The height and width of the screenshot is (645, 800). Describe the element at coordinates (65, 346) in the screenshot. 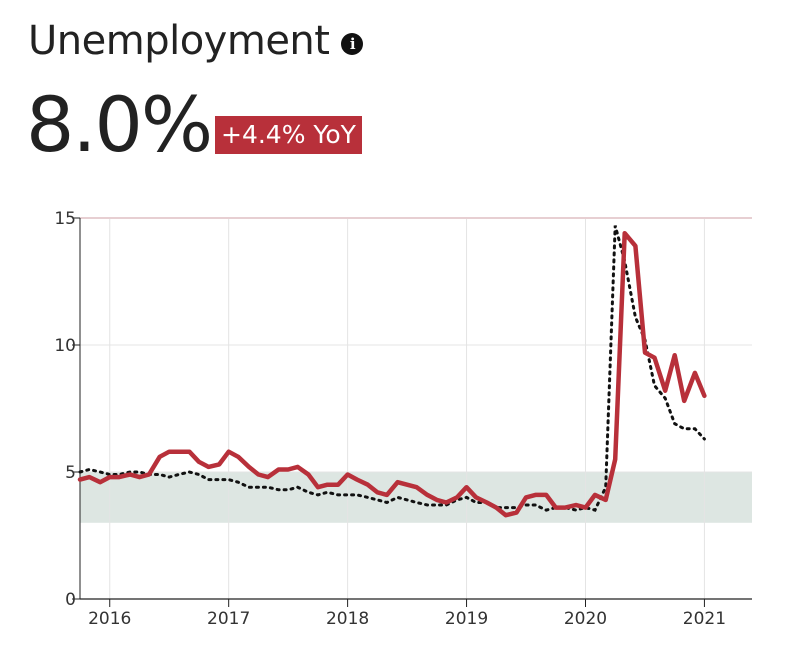

I see `y-tick-label: 10` at that location.